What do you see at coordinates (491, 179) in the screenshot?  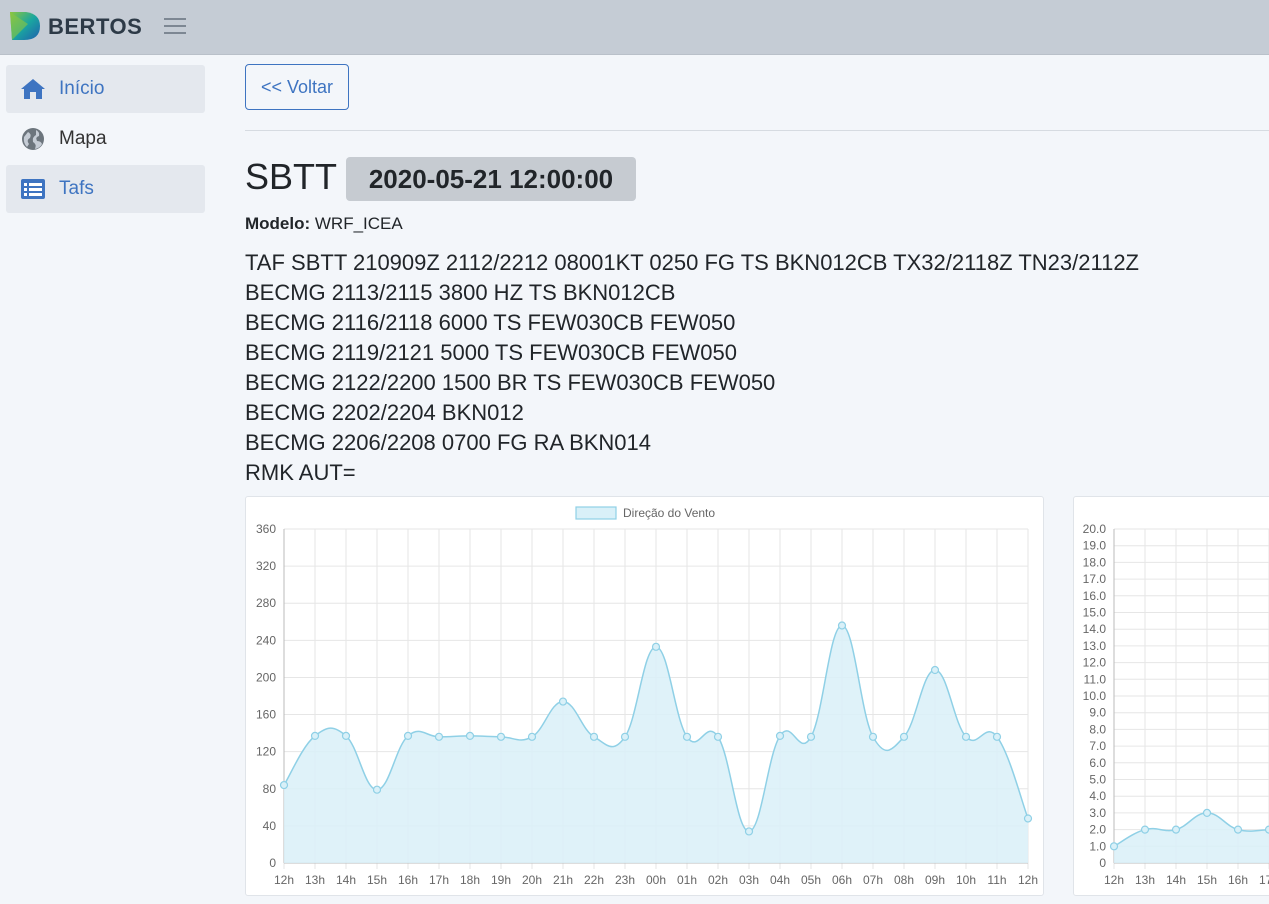 I see `datetime-badge: 2020-05-21 12:00:00` at bounding box center [491, 179].